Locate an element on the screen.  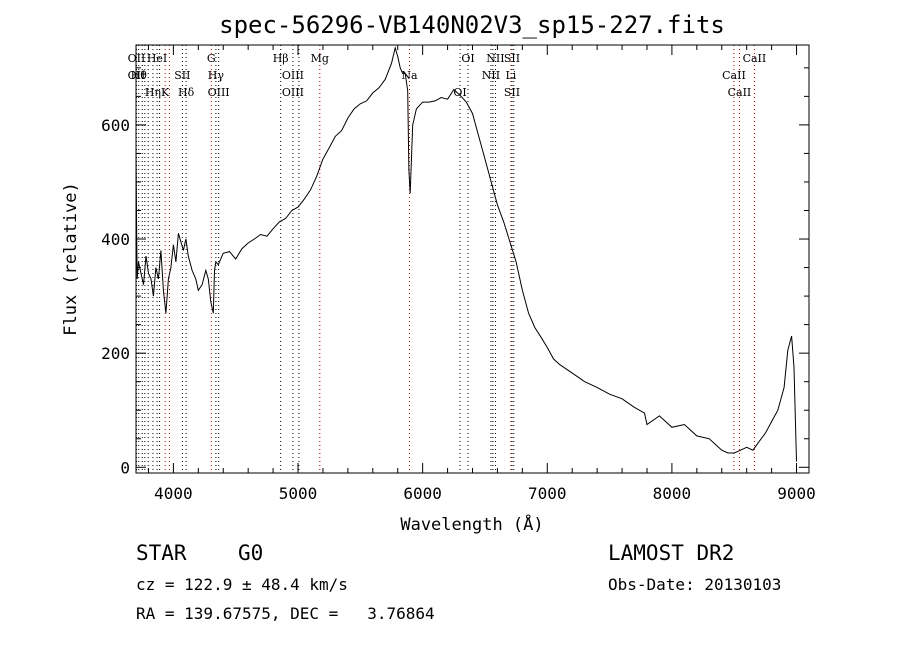
spectral-line-label: K is located at coordinates (165, 92).